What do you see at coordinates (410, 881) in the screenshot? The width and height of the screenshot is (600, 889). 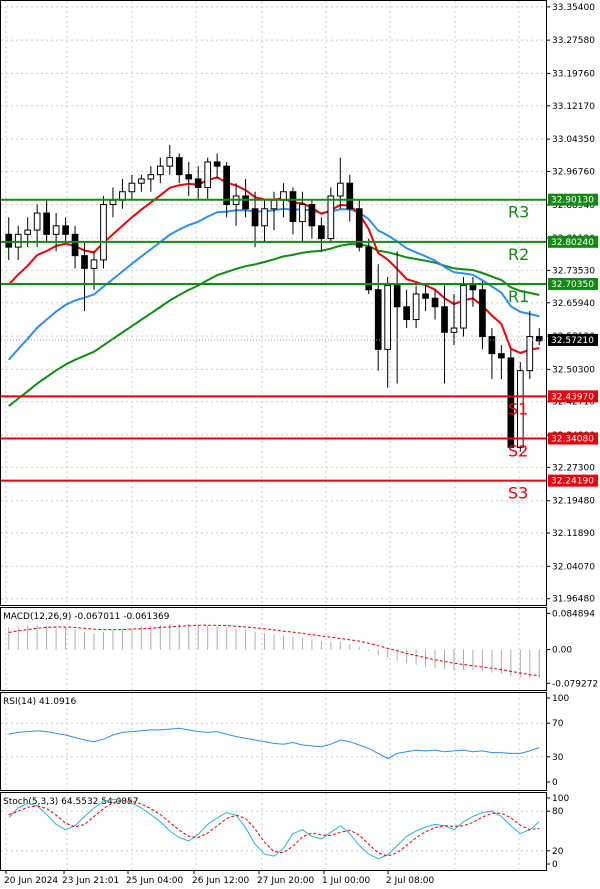 I see `x-tick-label: 2 Jul 08:00` at bounding box center [410, 881].